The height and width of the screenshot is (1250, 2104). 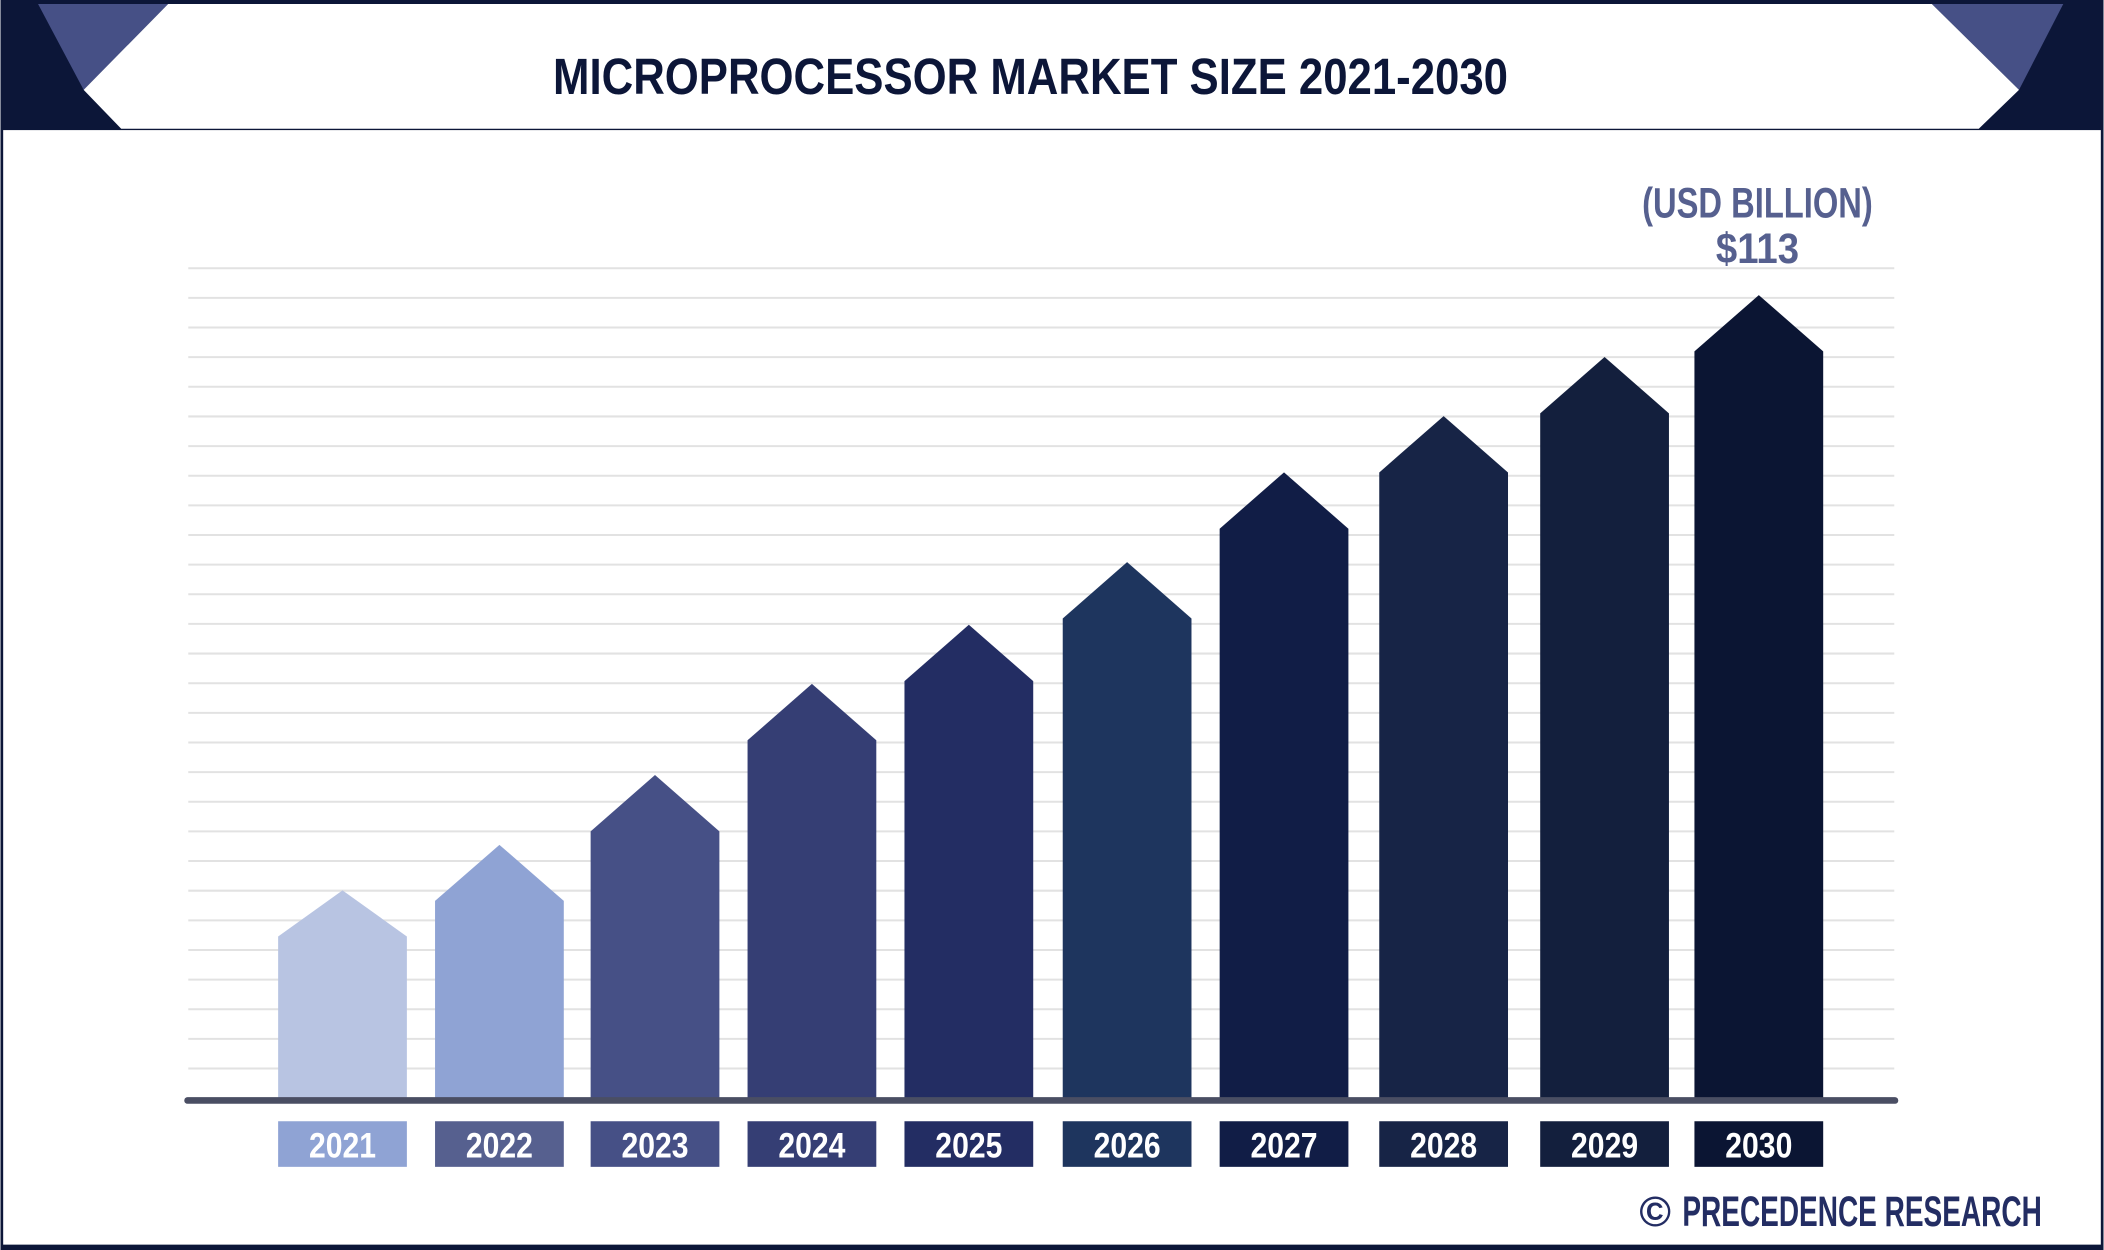 I want to click on category-label: 2026, so click(x=1127, y=1145).